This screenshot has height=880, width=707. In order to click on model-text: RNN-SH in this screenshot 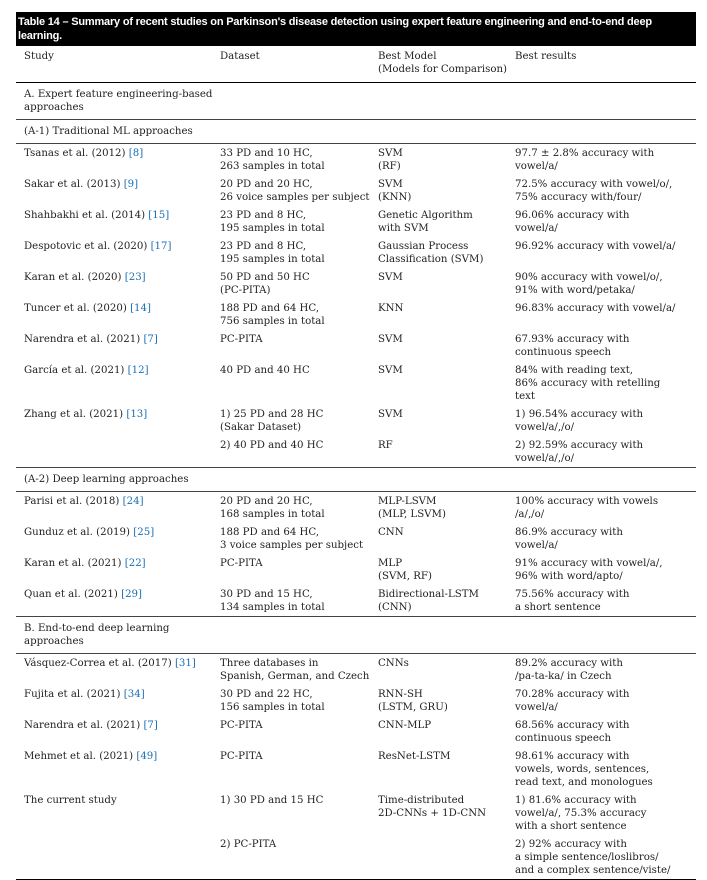, I will do `click(400, 694)`.